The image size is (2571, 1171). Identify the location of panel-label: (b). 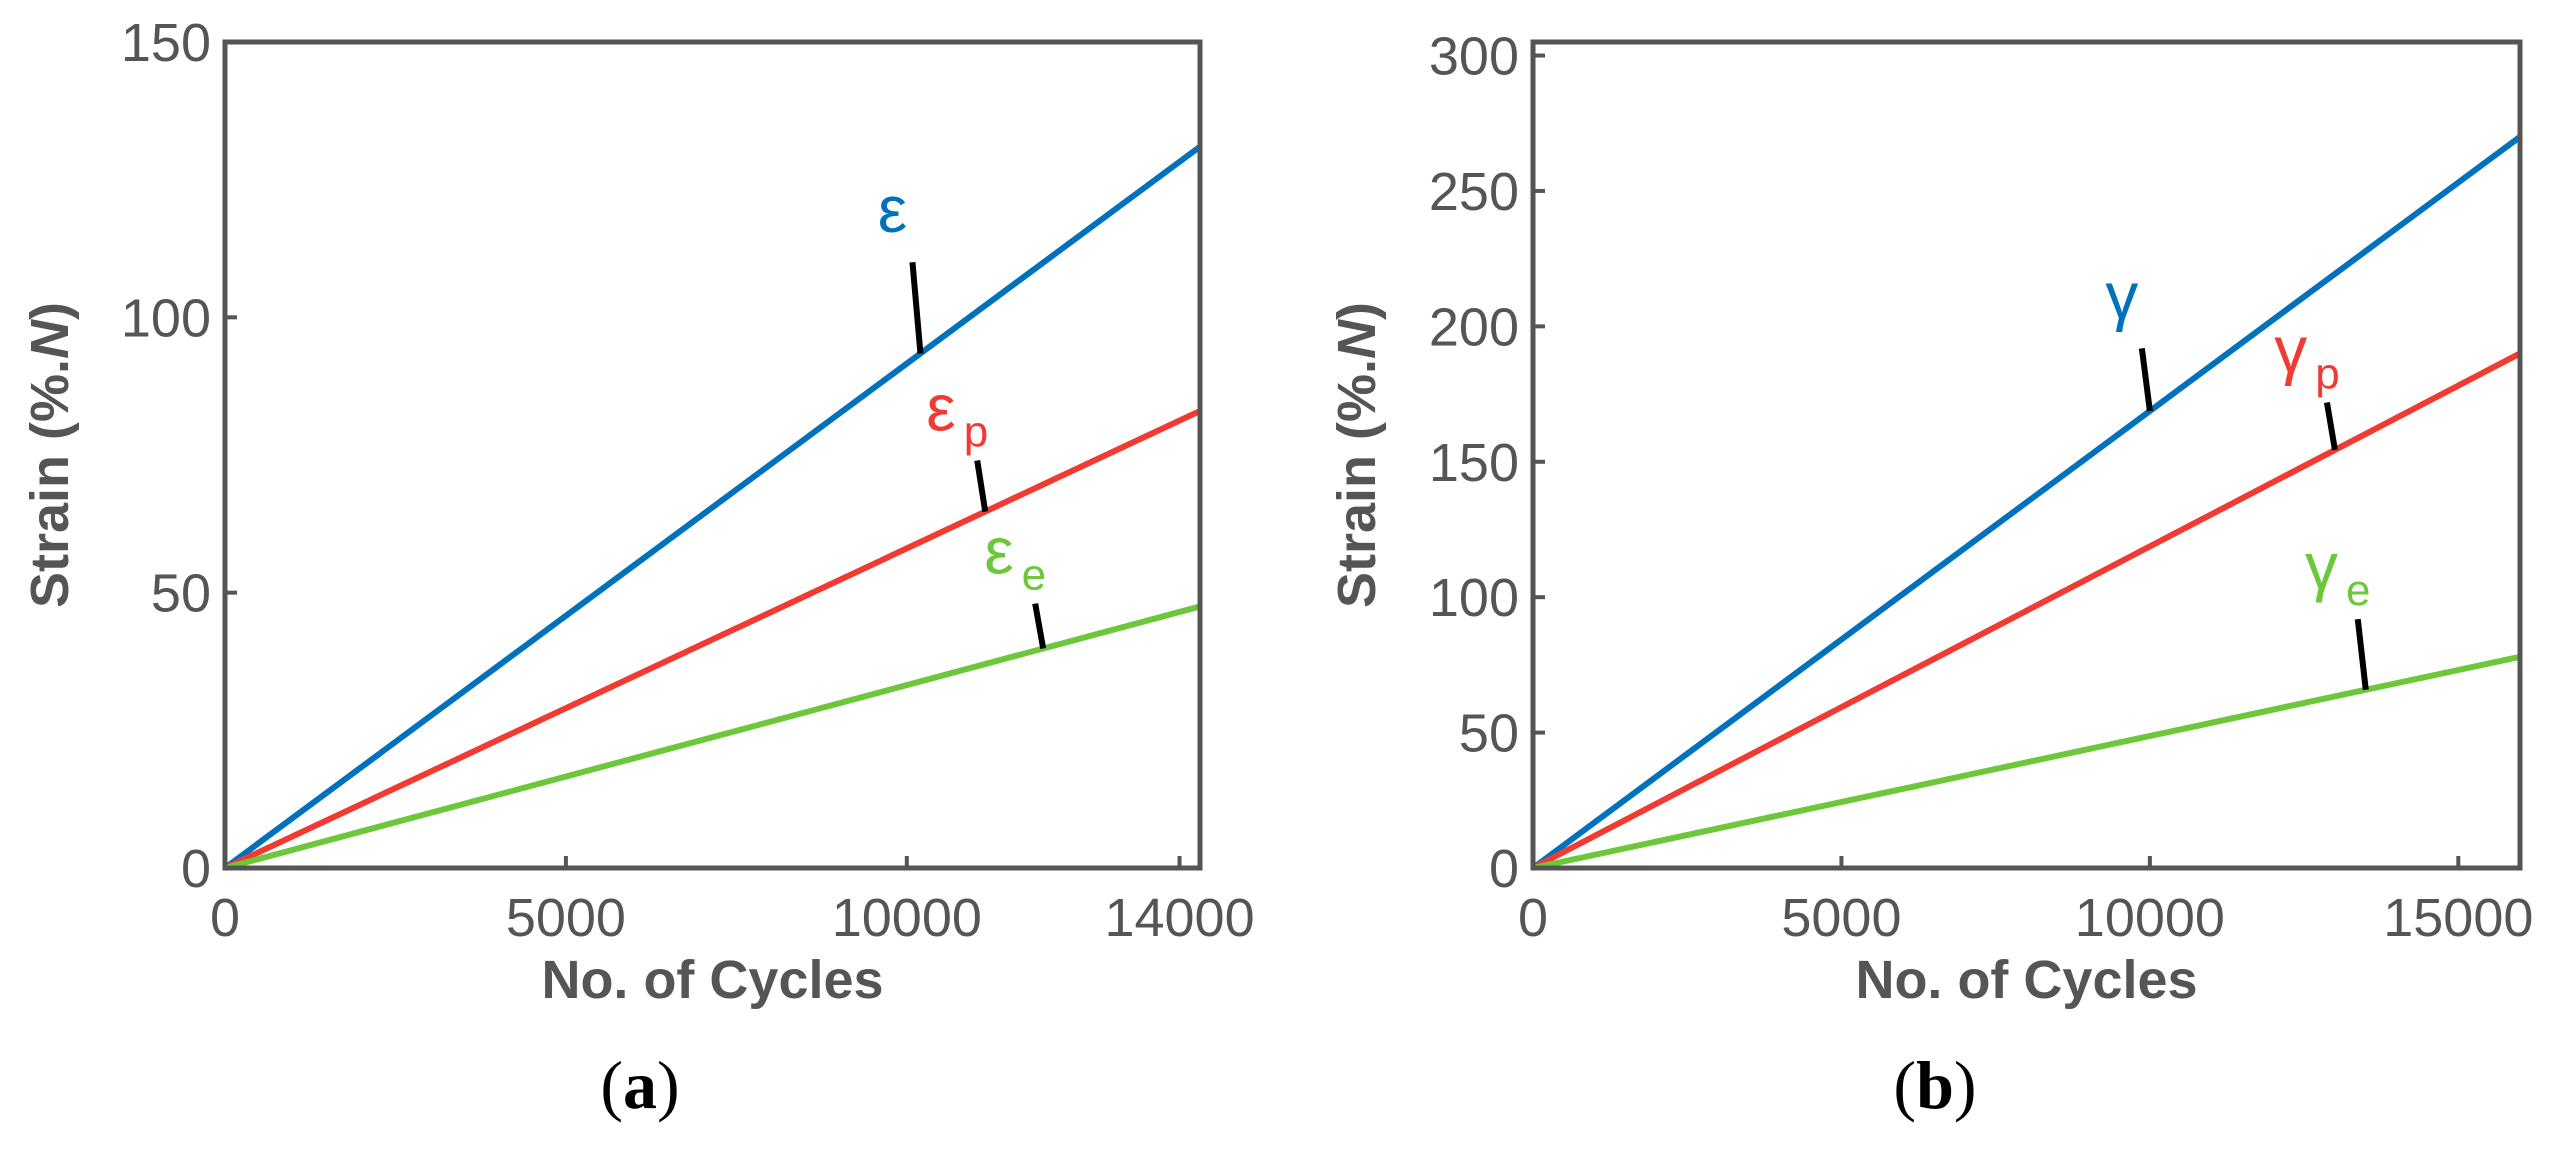
(1934, 1085).